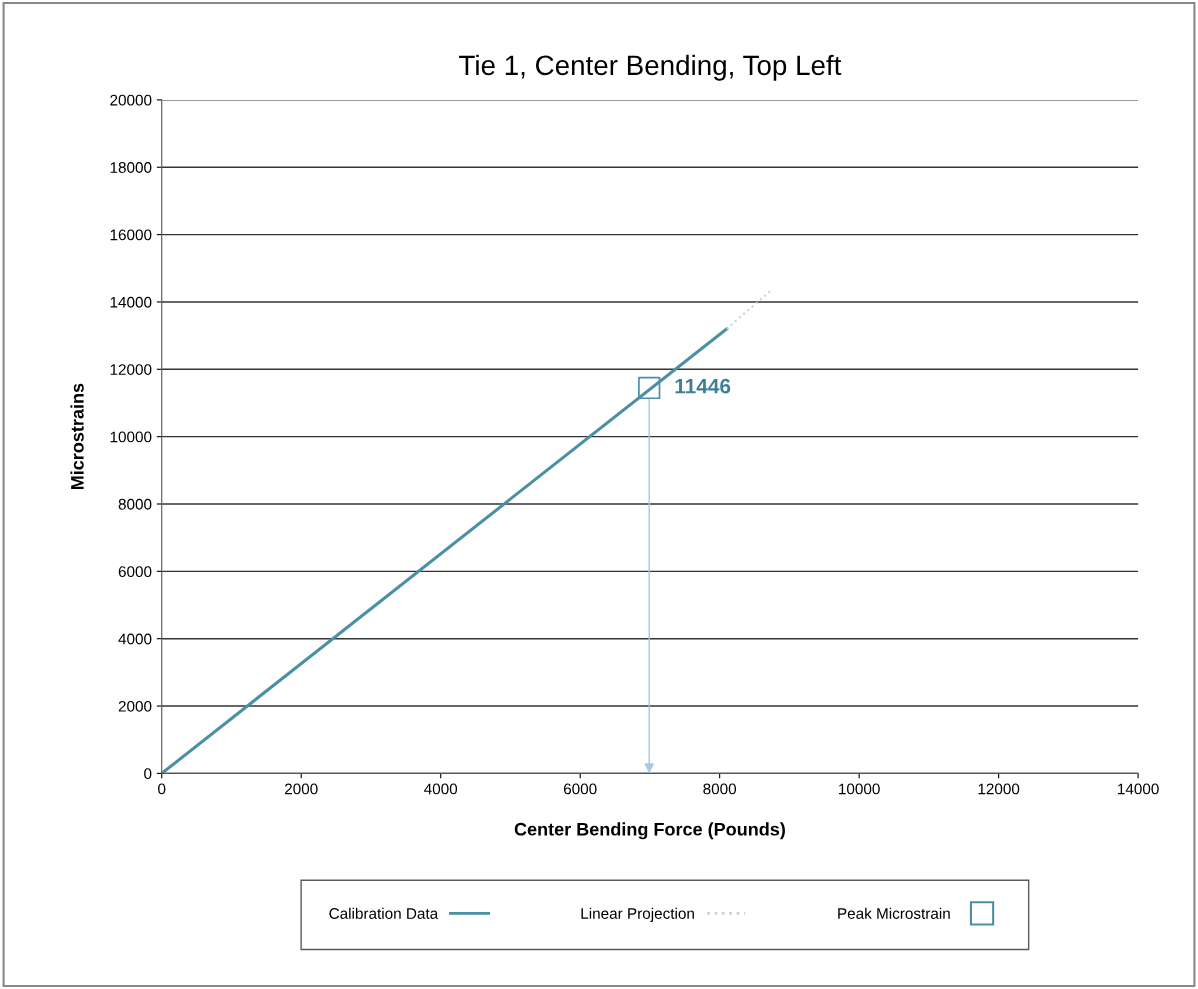 Image resolution: width=1198 pixels, height=989 pixels. I want to click on x-tick-label: 4000, so click(441, 789).